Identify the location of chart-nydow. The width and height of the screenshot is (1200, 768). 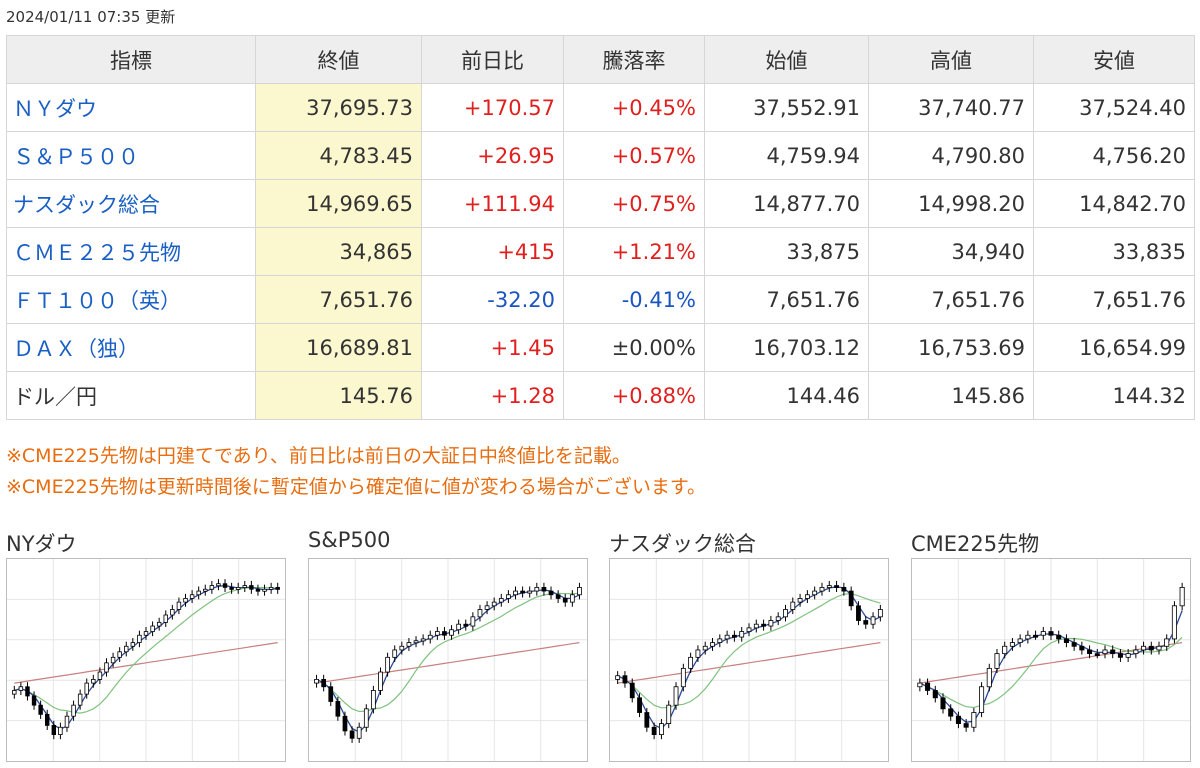
(146, 660).